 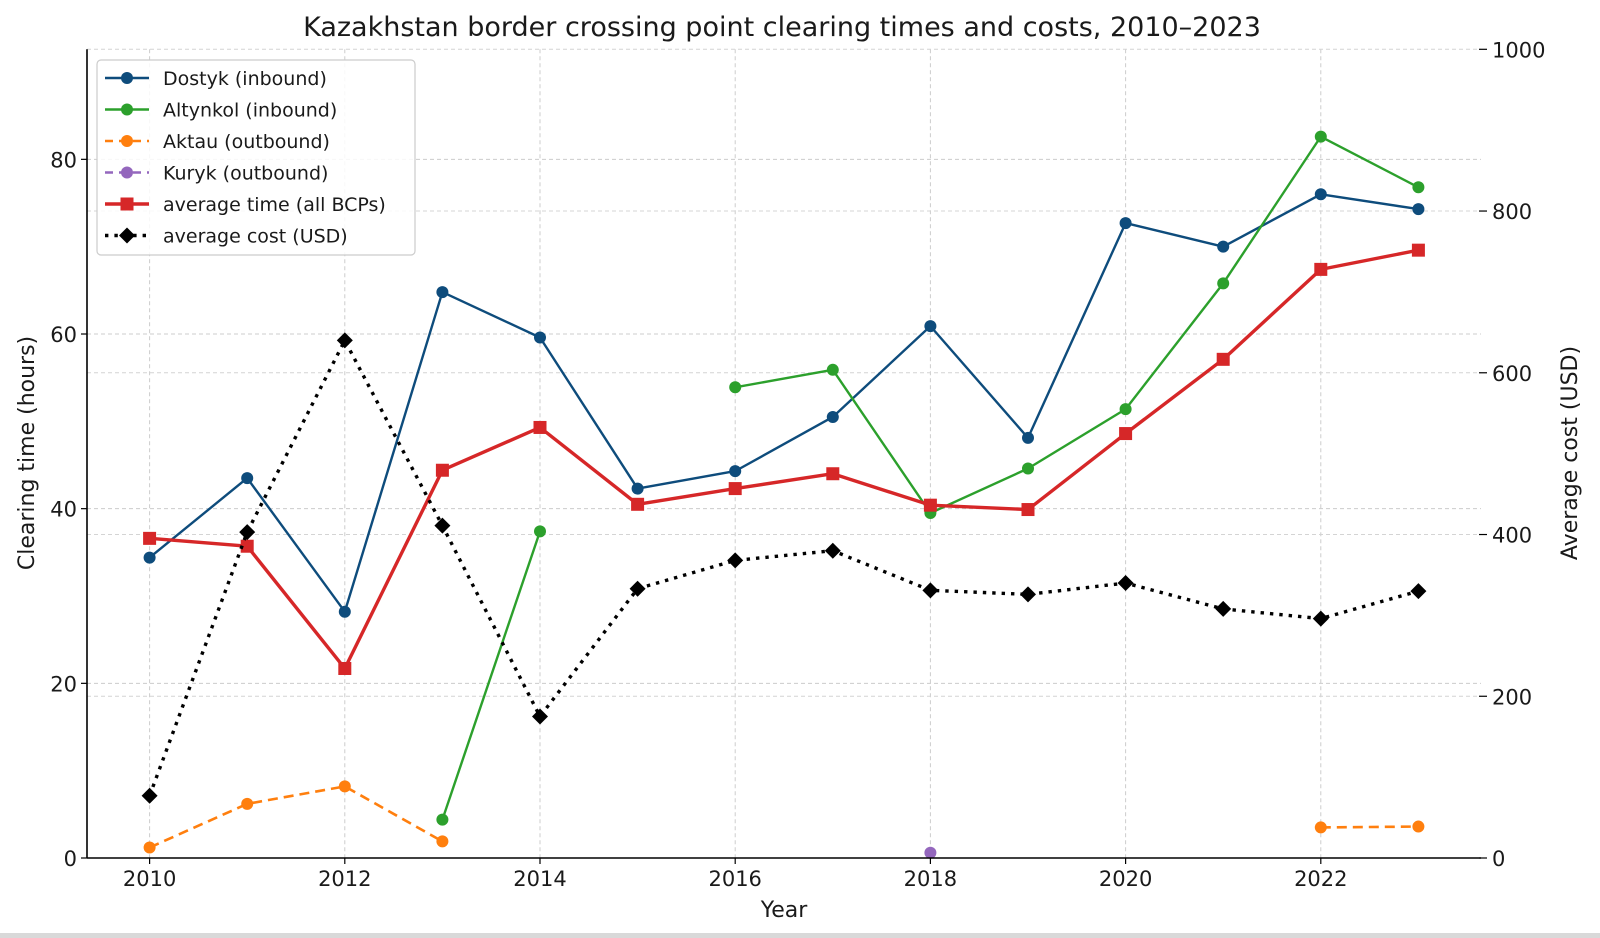 What do you see at coordinates (344, 879) in the screenshot?
I see `x-tick-label: 2012` at bounding box center [344, 879].